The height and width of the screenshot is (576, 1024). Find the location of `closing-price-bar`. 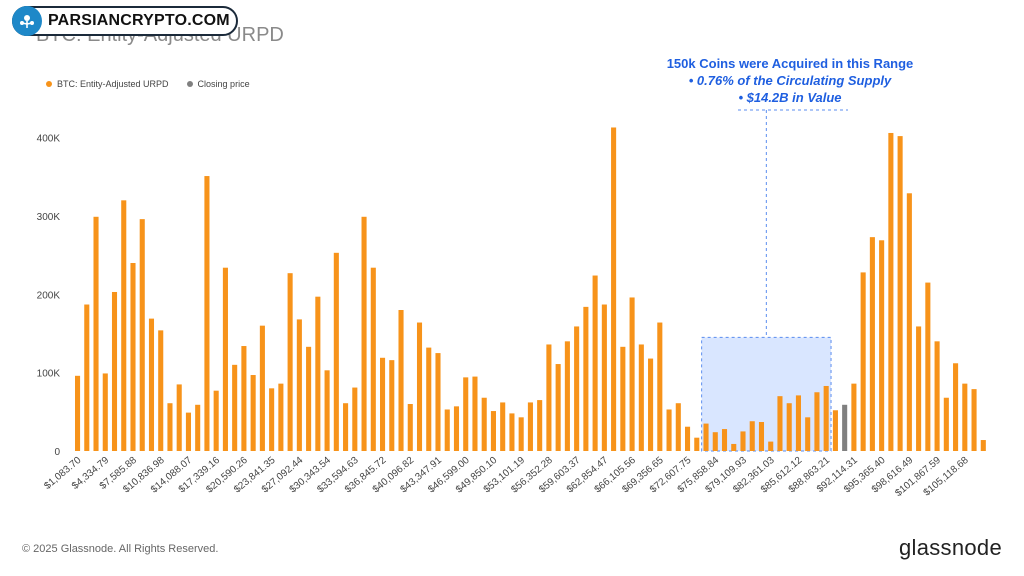

closing-price-bar is located at coordinates (845, 427).